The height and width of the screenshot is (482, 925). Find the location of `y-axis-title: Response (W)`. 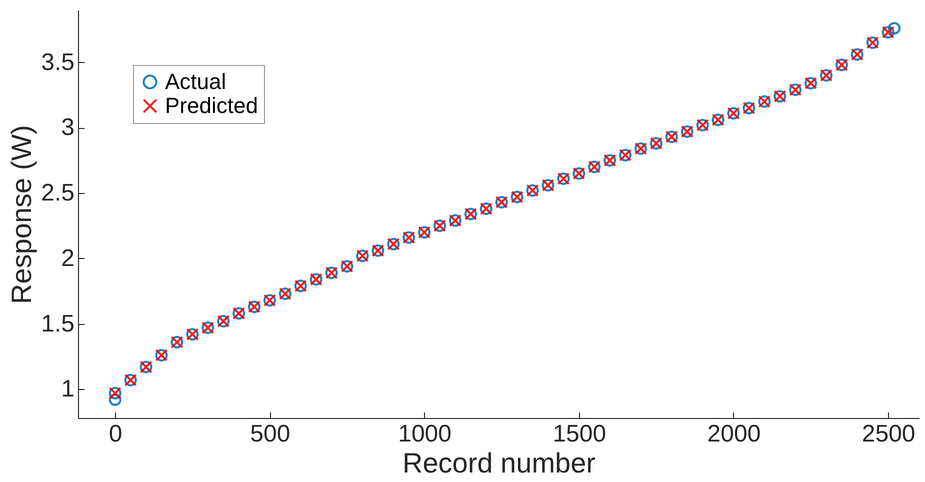

y-axis-title: Response (W) is located at coordinates (22, 214).